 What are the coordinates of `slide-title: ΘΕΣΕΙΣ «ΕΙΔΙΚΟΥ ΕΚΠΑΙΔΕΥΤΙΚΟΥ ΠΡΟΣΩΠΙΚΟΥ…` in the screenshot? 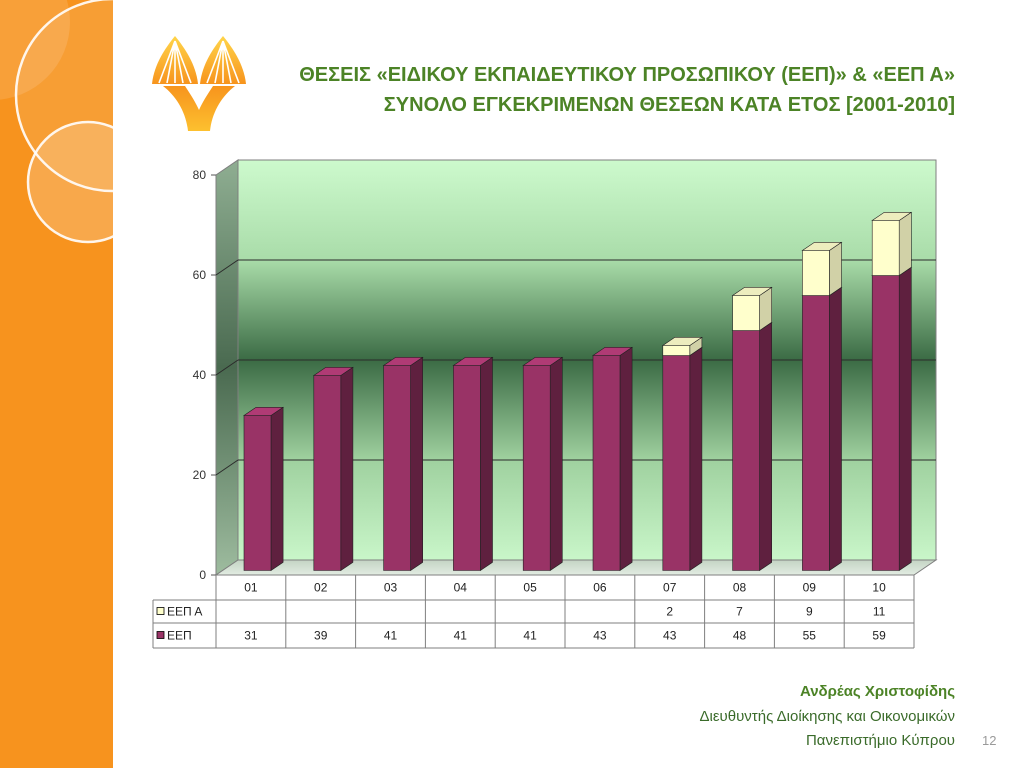 It's located at (627, 90).